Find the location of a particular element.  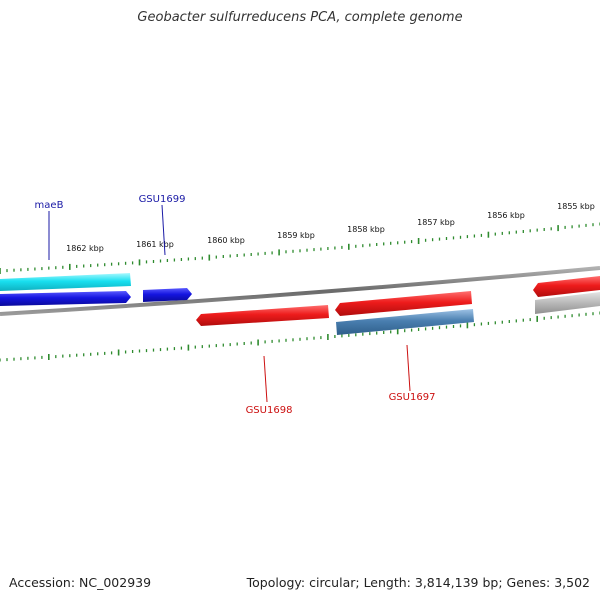

length-text: Length: 3,814,139 bp is located at coordinates (431, 582).